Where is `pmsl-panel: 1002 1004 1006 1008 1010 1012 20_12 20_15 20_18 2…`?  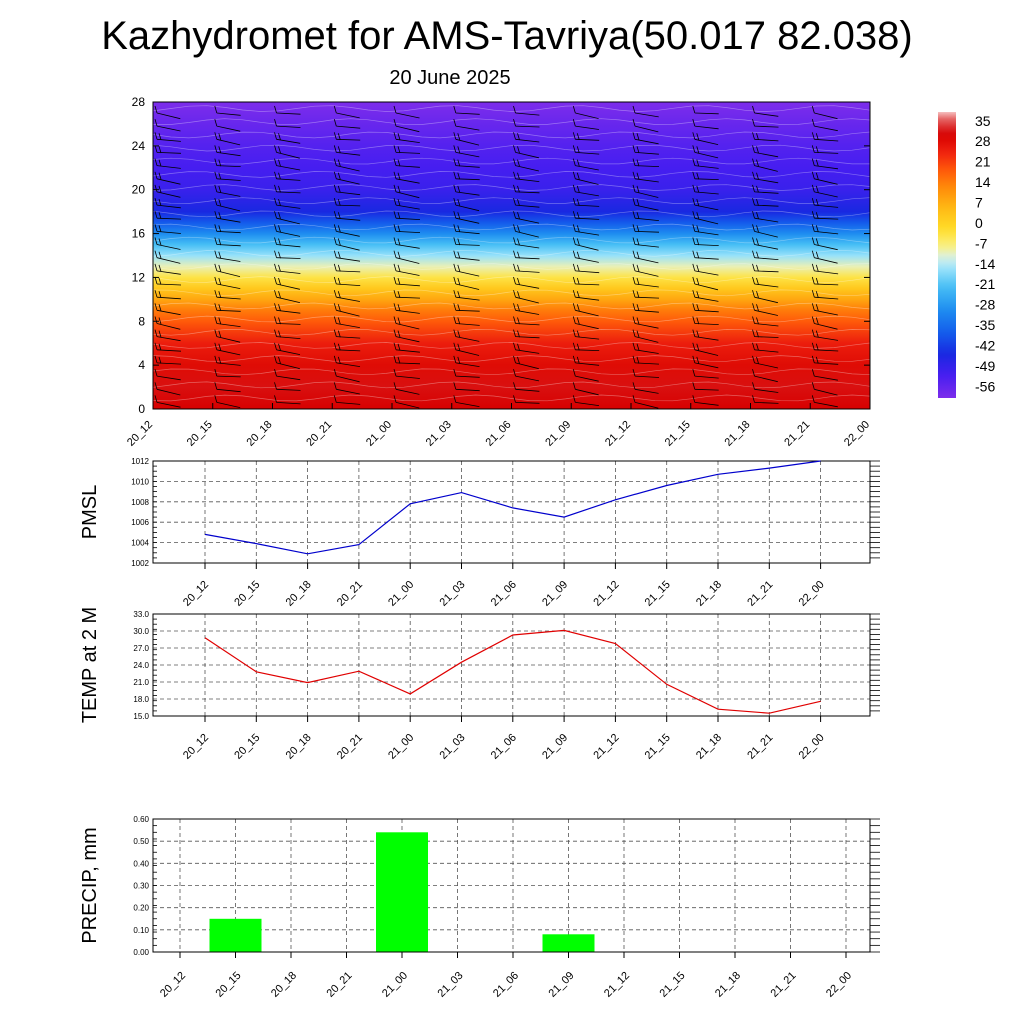
pmsl-panel: 1002 1004 1006 1008 1010 1012 20_12 20_15 20_18 2… is located at coordinates (479, 533).